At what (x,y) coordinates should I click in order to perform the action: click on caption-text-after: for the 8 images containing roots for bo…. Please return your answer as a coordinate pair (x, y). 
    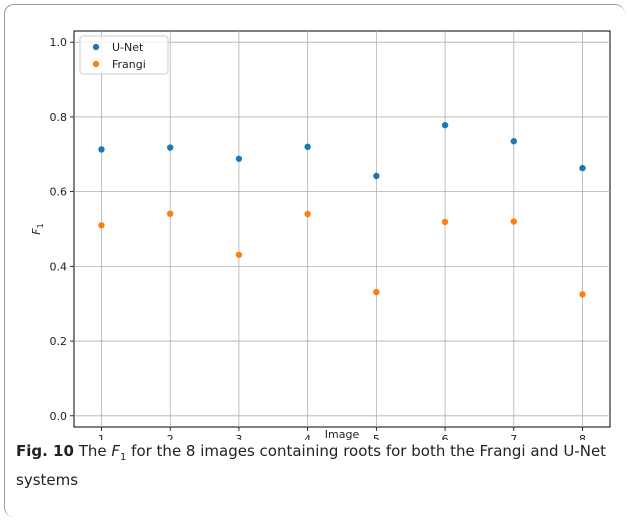
    Looking at the image, I should click on (311, 465).